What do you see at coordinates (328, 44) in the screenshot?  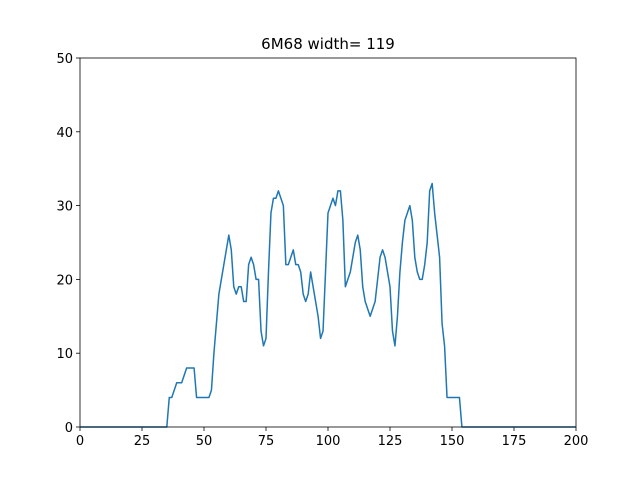 I see `chart-title: 6M68 width= 119` at bounding box center [328, 44].